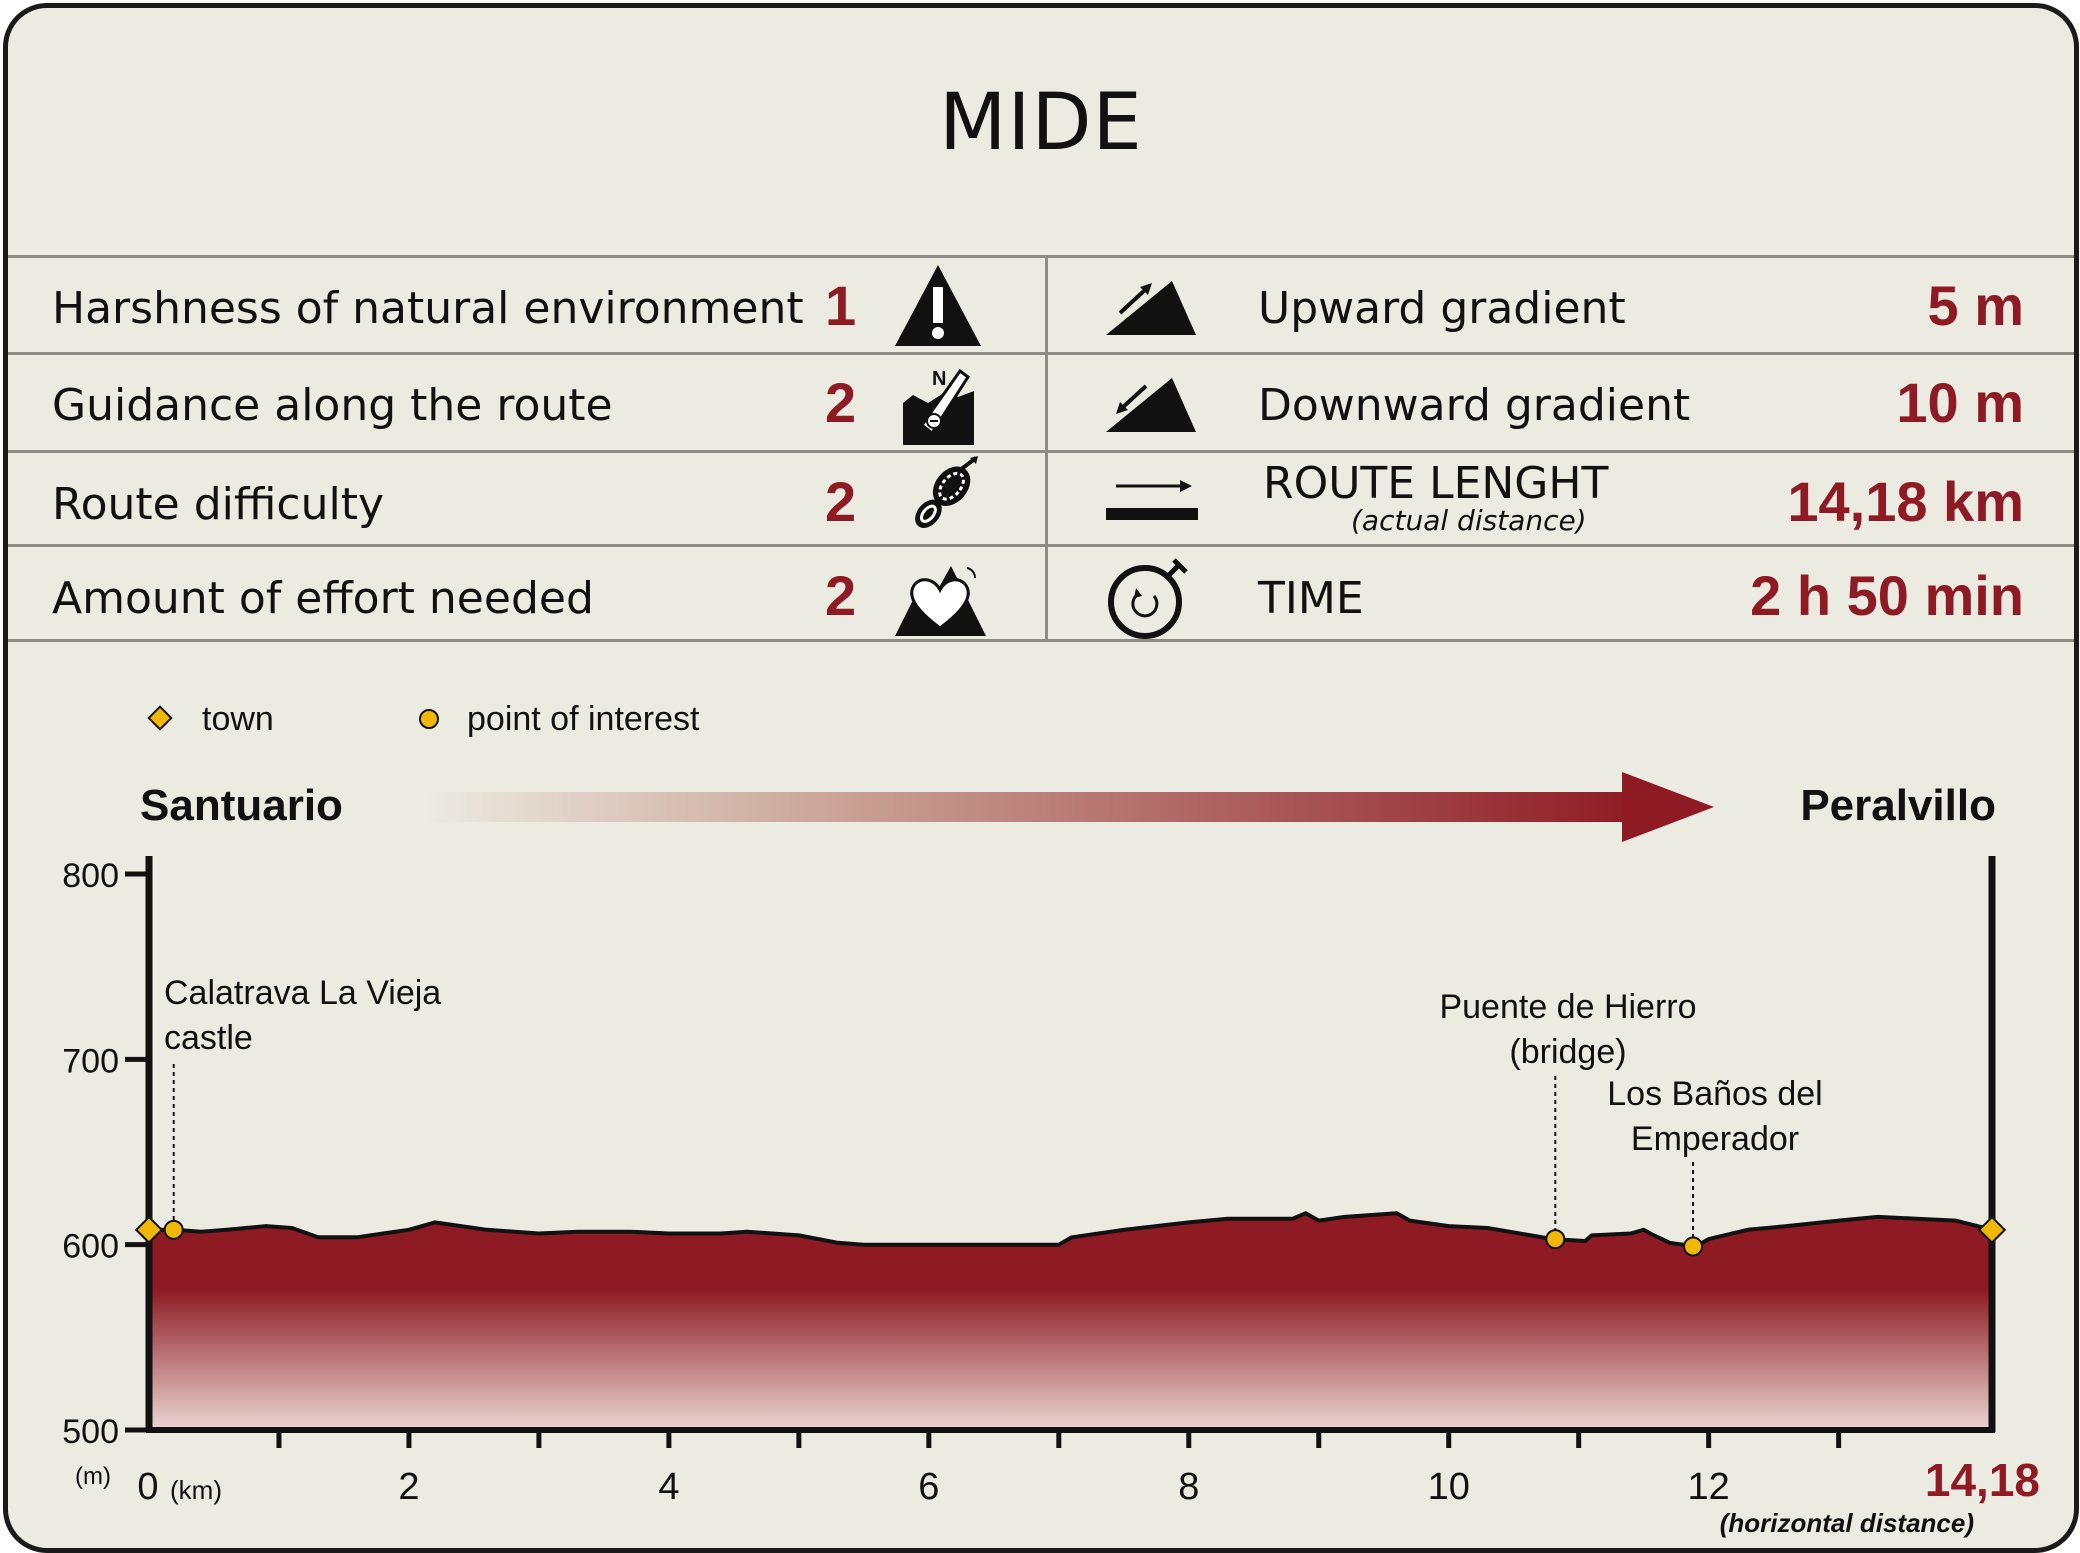 This screenshot has width=2080, height=1553. What do you see at coordinates (1152, 500) in the screenshot?
I see `route-length-icon` at bounding box center [1152, 500].